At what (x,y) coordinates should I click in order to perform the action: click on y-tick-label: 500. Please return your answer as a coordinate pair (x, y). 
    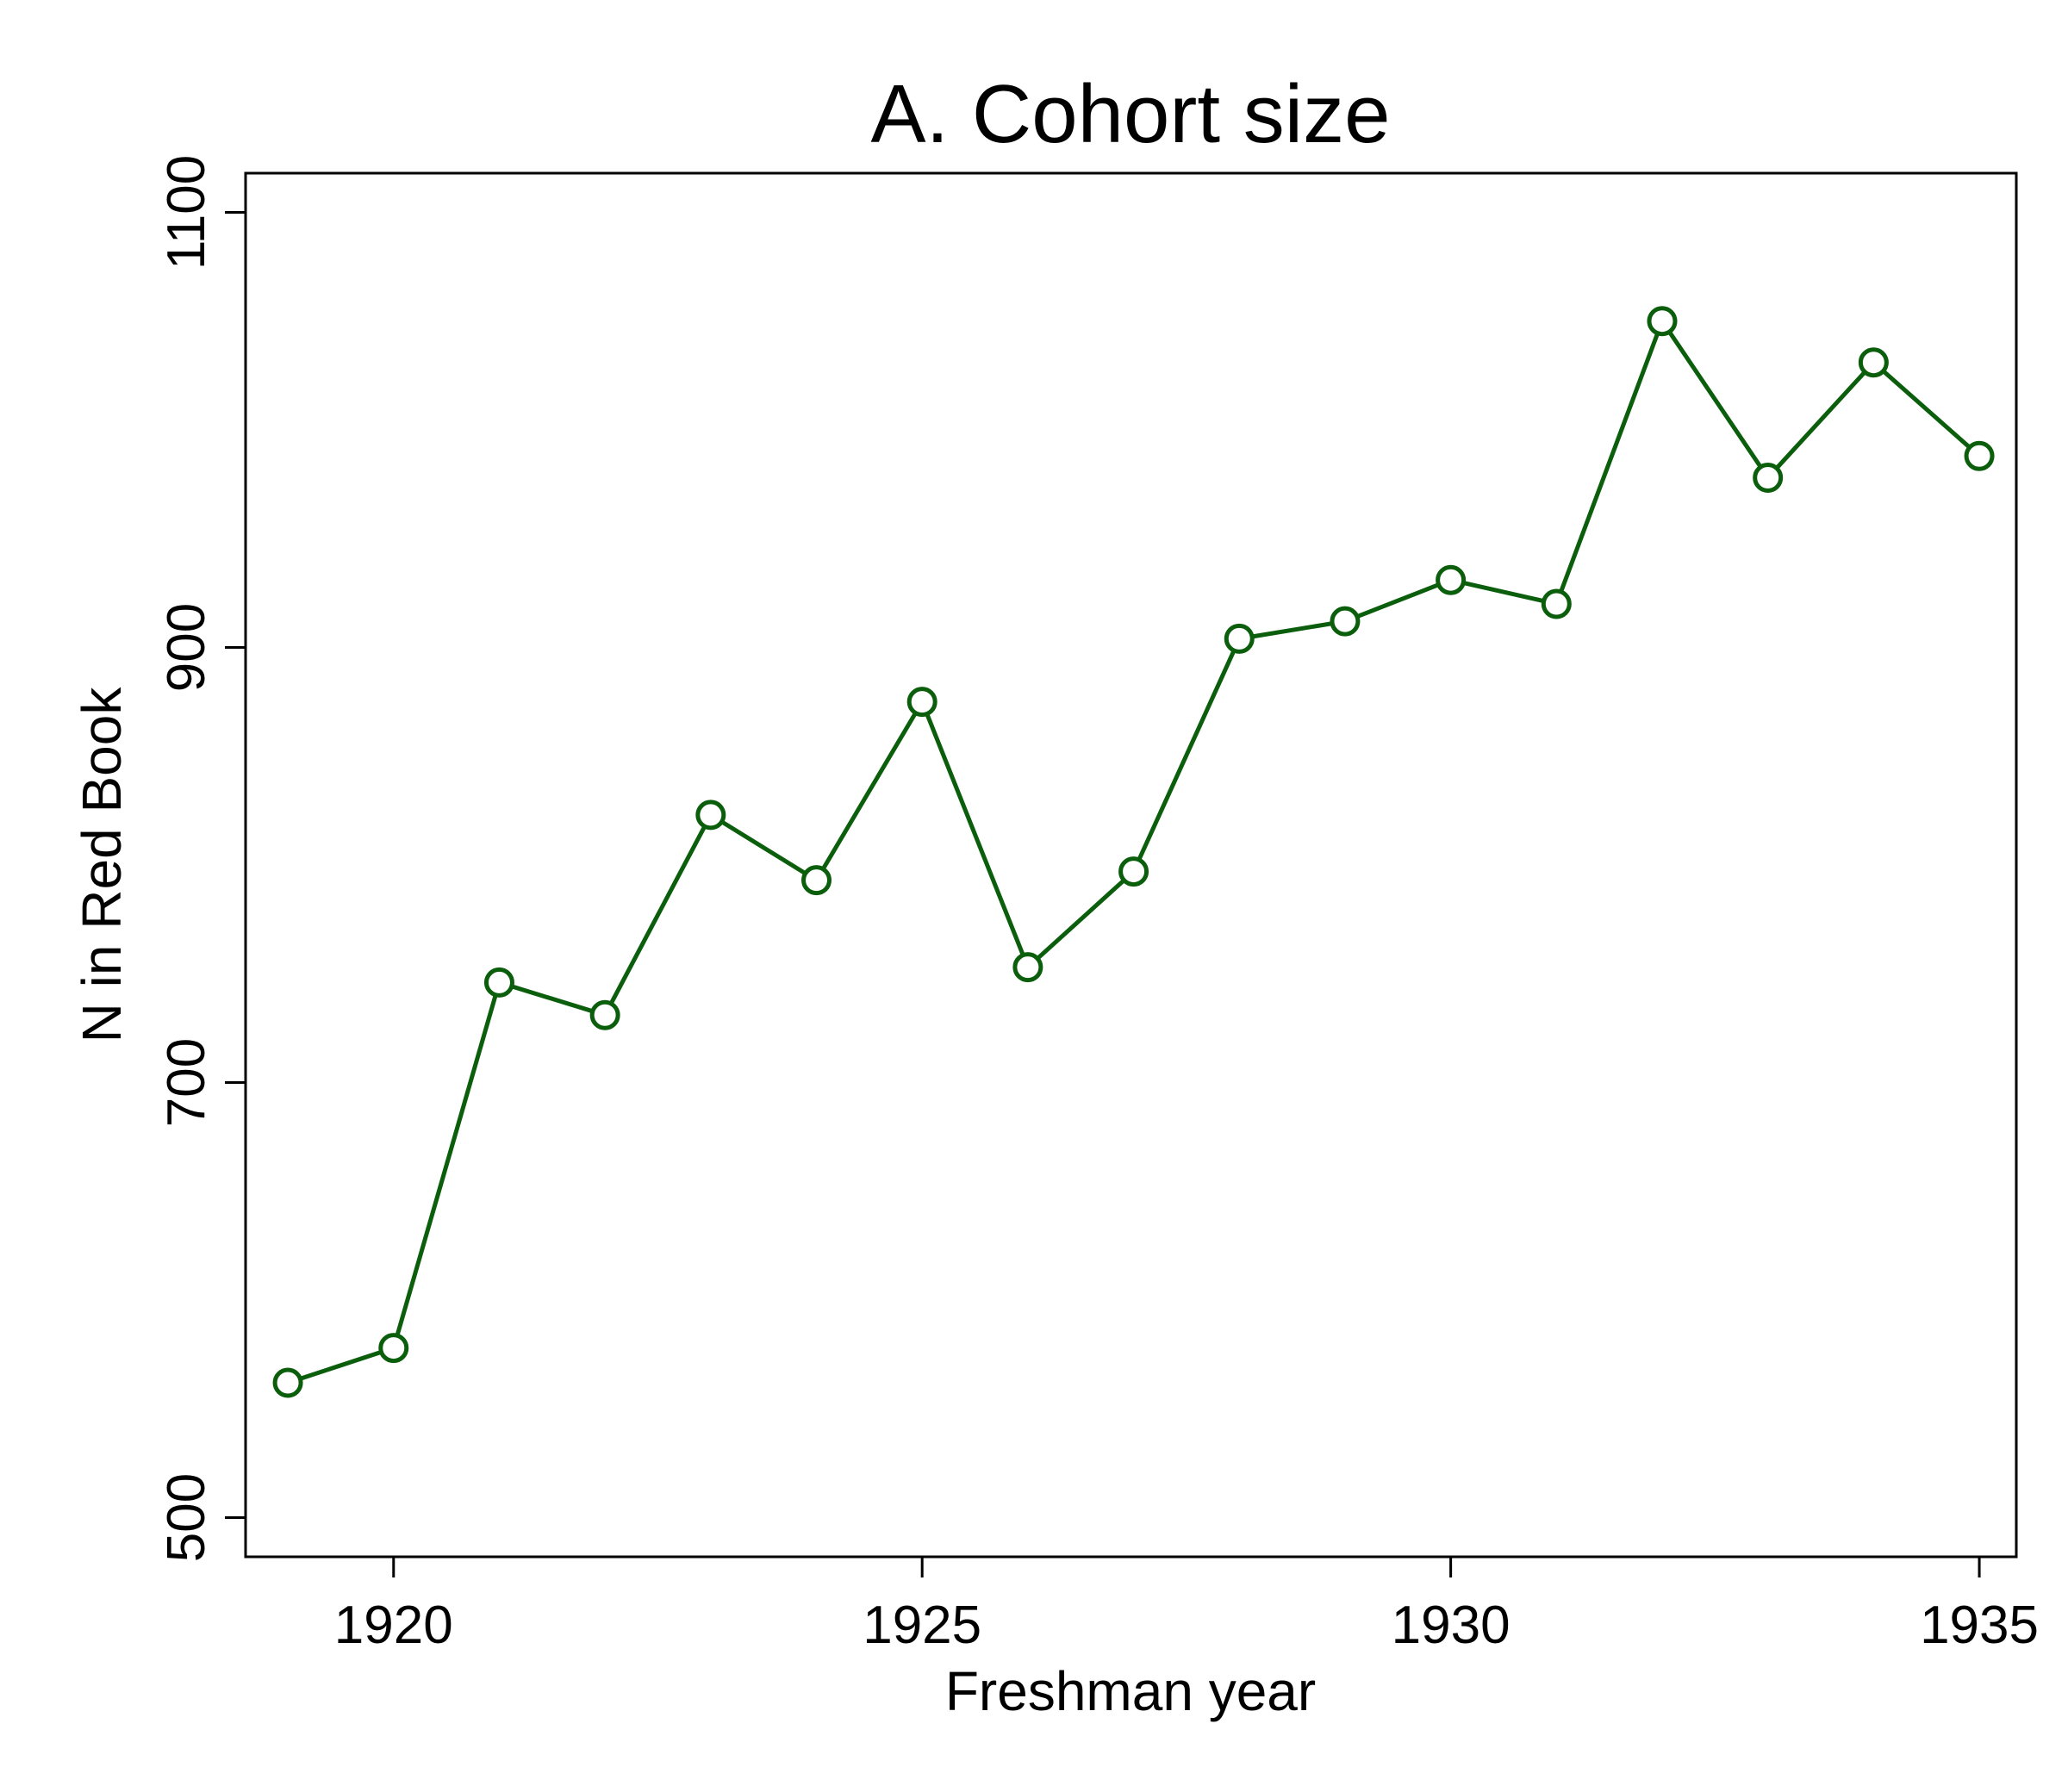
    Looking at the image, I should click on (186, 1518).